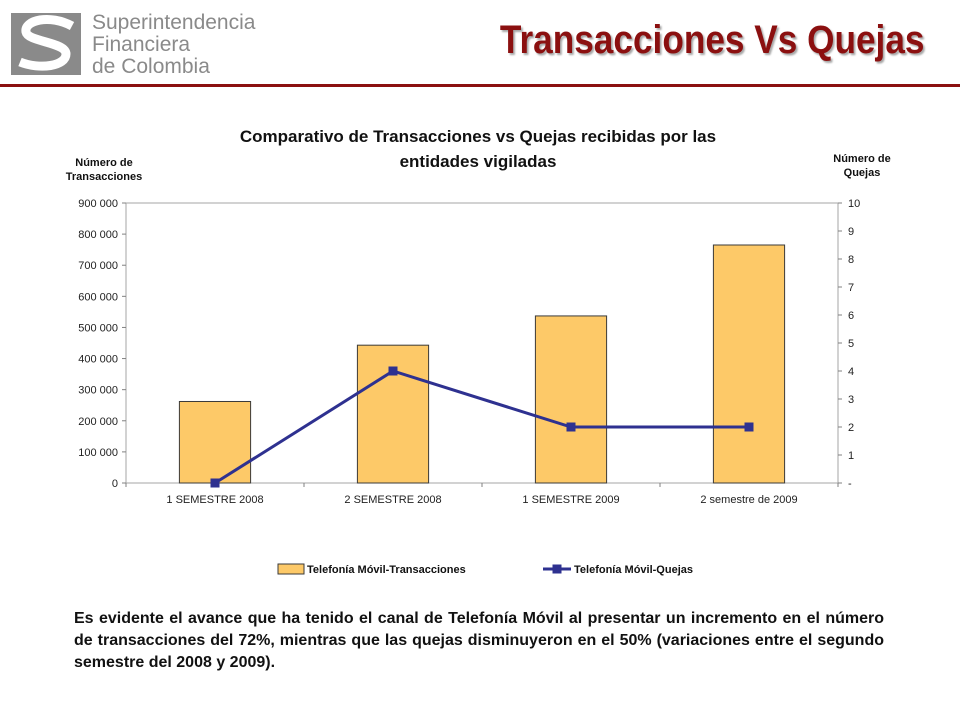 This screenshot has width=960, height=720. What do you see at coordinates (748, 500) in the screenshot?
I see `x-tick-label: 2 semestre de 2009` at bounding box center [748, 500].